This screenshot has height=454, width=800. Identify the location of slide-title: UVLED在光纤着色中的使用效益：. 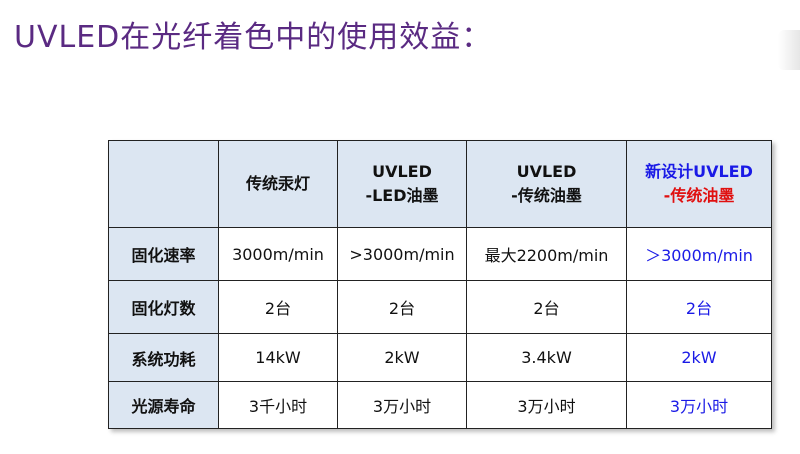
(253, 37).